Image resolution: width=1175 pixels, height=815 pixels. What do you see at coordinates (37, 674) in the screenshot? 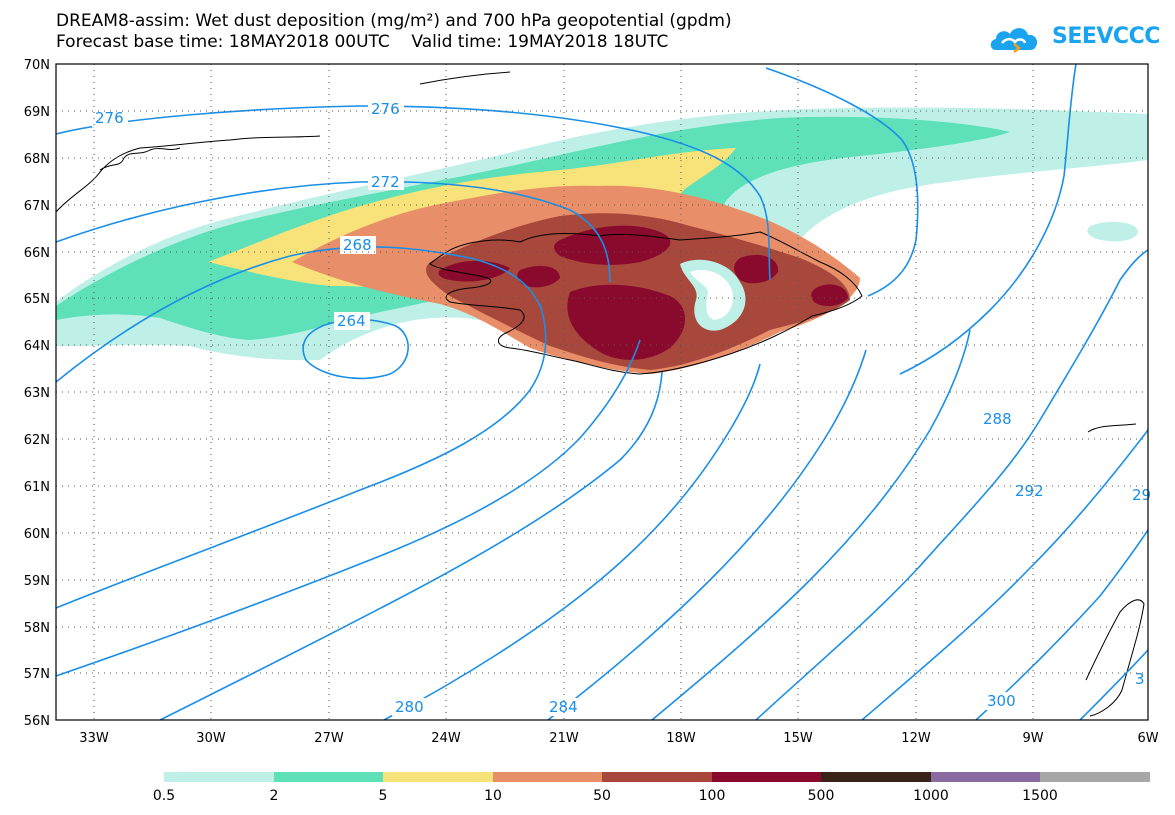
I see `lat-label: 57N` at bounding box center [37, 674].